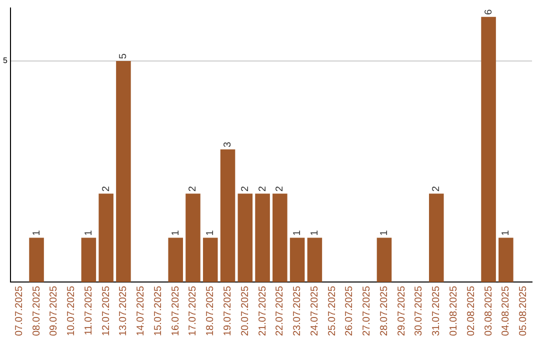 The height and width of the screenshot is (340, 540). Describe the element at coordinates (332, 311) in the screenshot. I see `x-tick-label: 25.07.2025` at that location.